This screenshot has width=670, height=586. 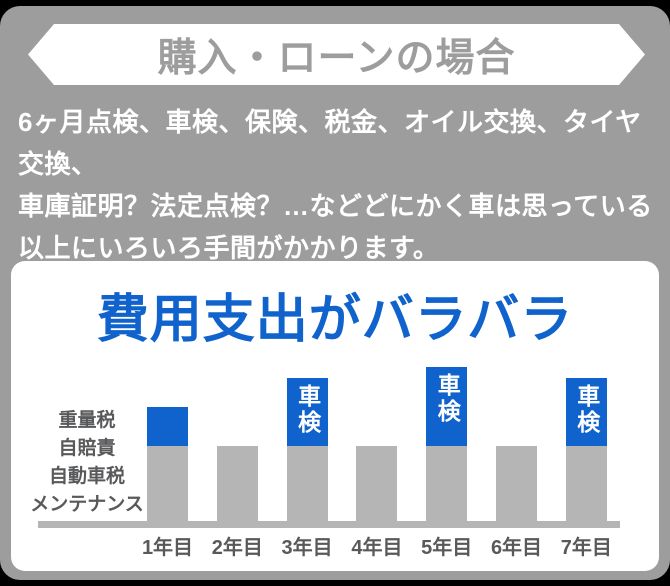 What do you see at coordinates (237, 548) in the screenshot?
I see `x-axis-label-2年目: 2年目` at bounding box center [237, 548].